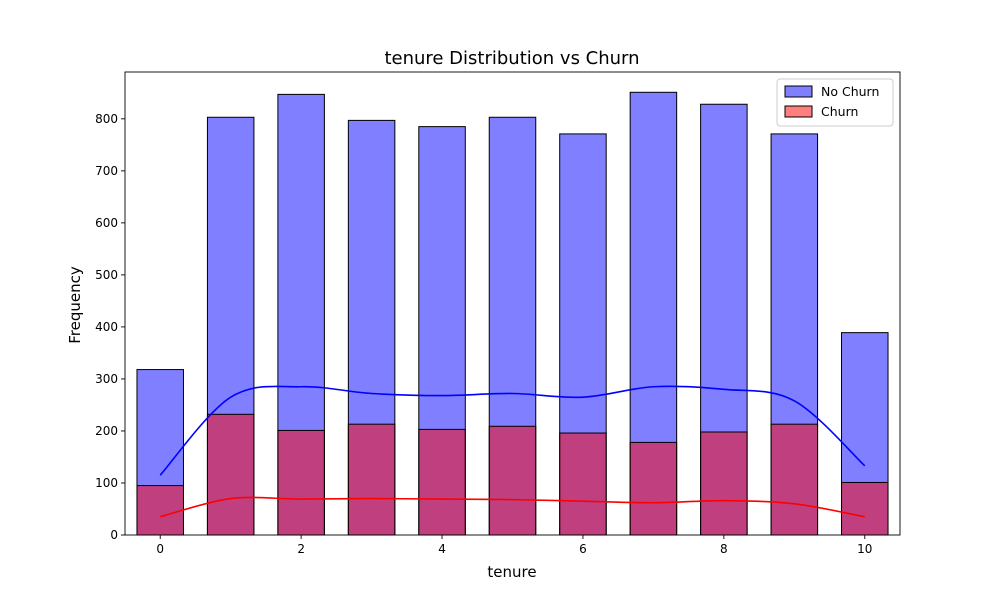 The image size is (1000, 600). Describe the element at coordinates (724, 549) in the screenshot. I see `x-tick-label: 8` at that location.